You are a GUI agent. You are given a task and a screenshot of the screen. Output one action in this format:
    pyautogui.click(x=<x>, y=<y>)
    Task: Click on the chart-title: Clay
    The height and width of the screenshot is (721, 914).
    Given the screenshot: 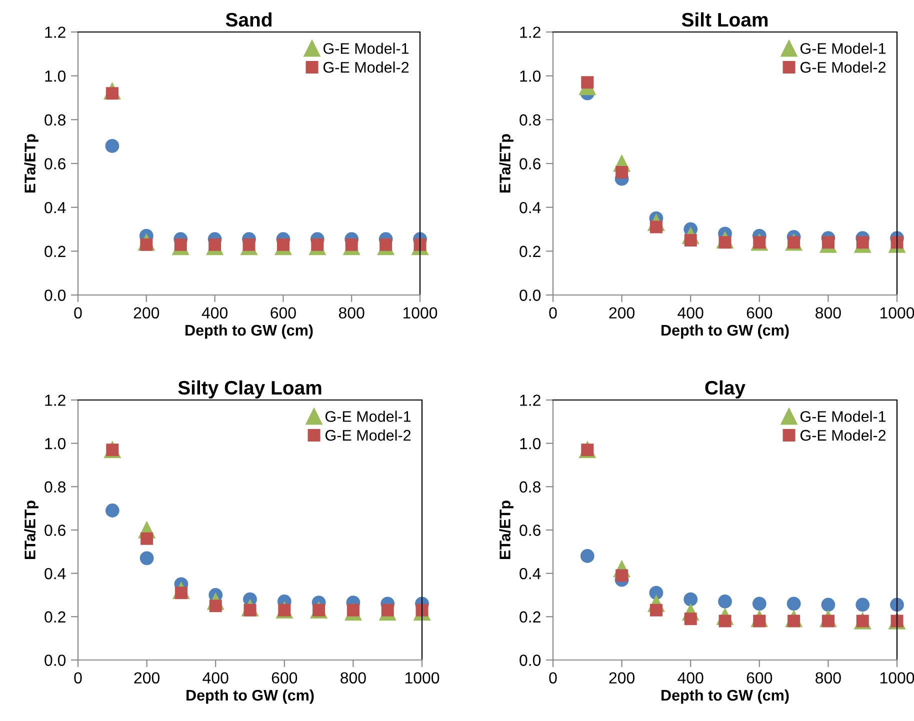 What is the action you would take?
    pyautogui.click(x=725, y=389)
    